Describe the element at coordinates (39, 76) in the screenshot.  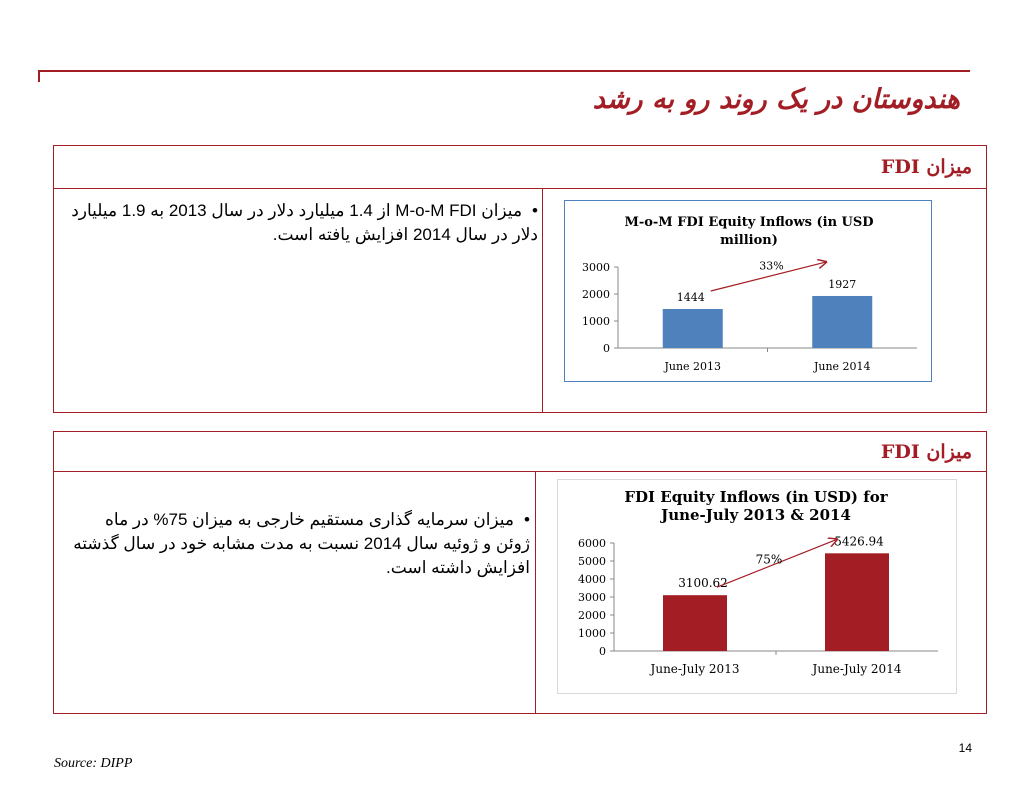
I see `top-rule-tick` at that location.